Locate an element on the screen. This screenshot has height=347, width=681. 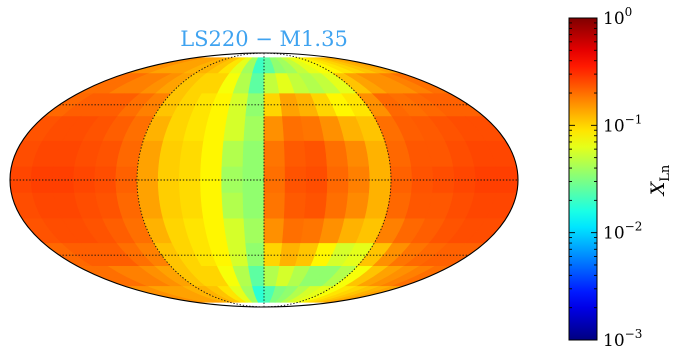
colorbar-tick-label: 10⁻³ is located at coordinates (622, 337).